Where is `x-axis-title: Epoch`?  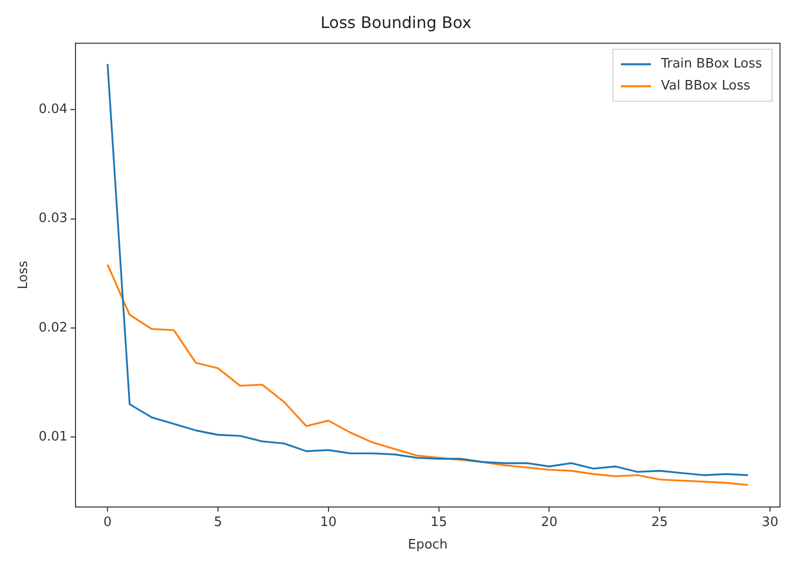 x-axis-title: Epoch is located at coordinates (428, 545).